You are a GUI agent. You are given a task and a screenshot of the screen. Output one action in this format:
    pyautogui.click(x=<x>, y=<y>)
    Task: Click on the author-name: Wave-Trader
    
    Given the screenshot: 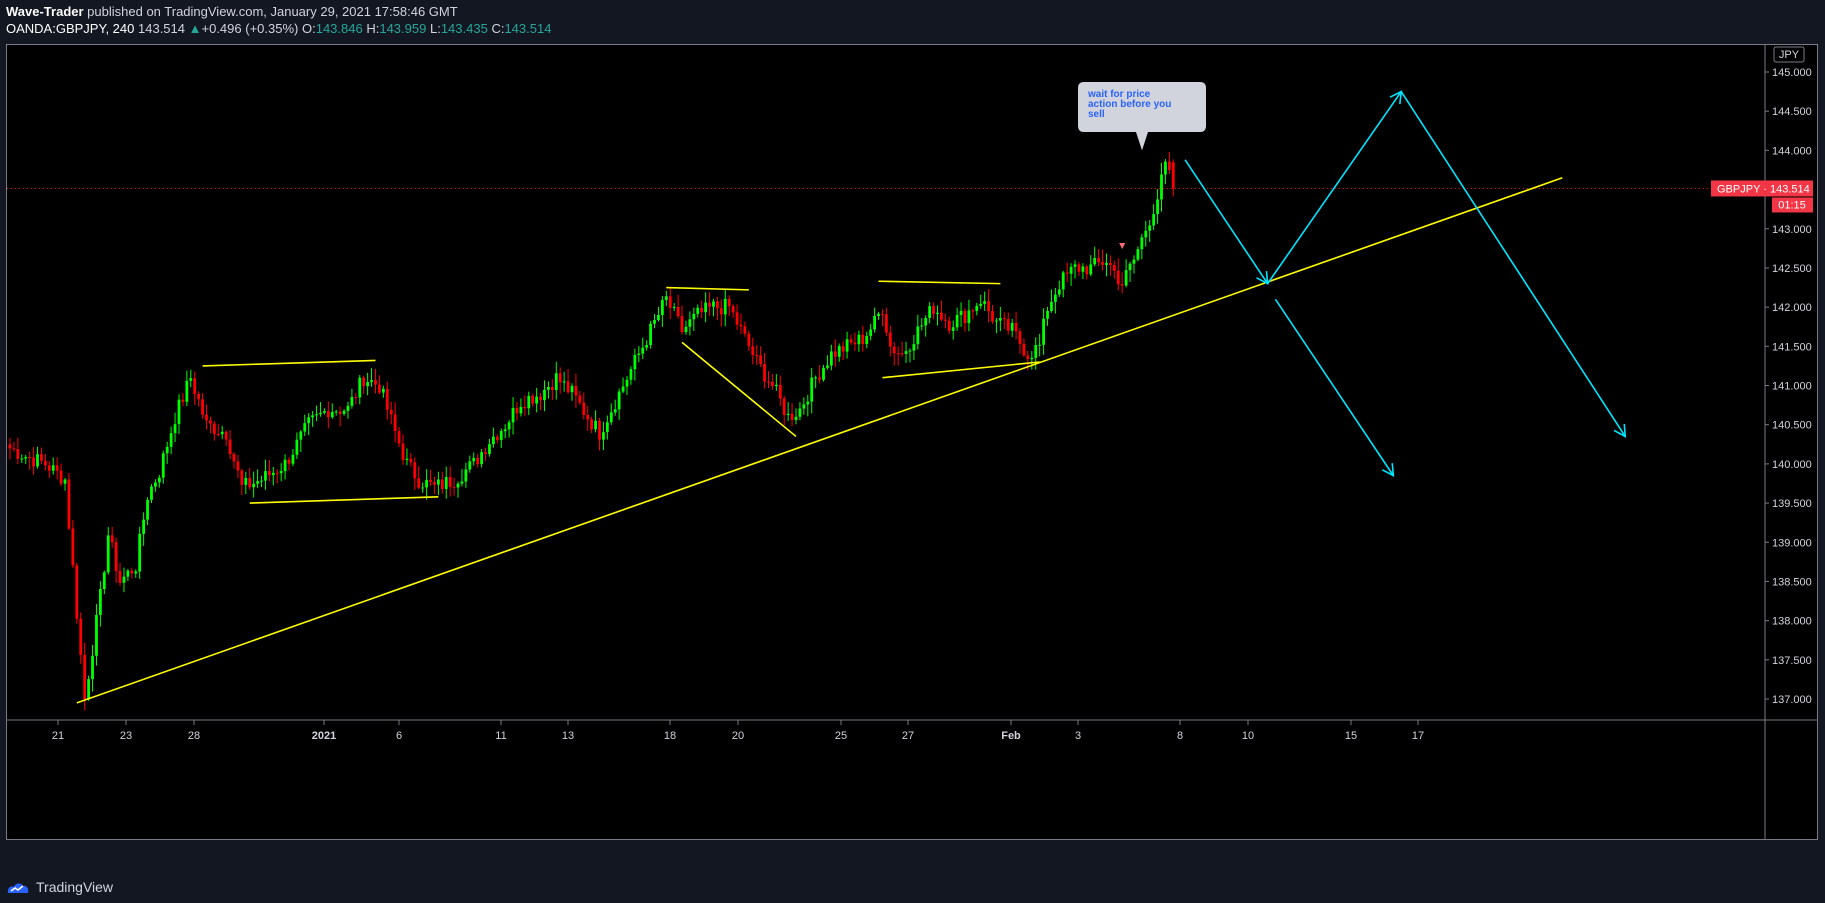 What is the action you would take?
    pyautogui.click(x=45, y=11)
    